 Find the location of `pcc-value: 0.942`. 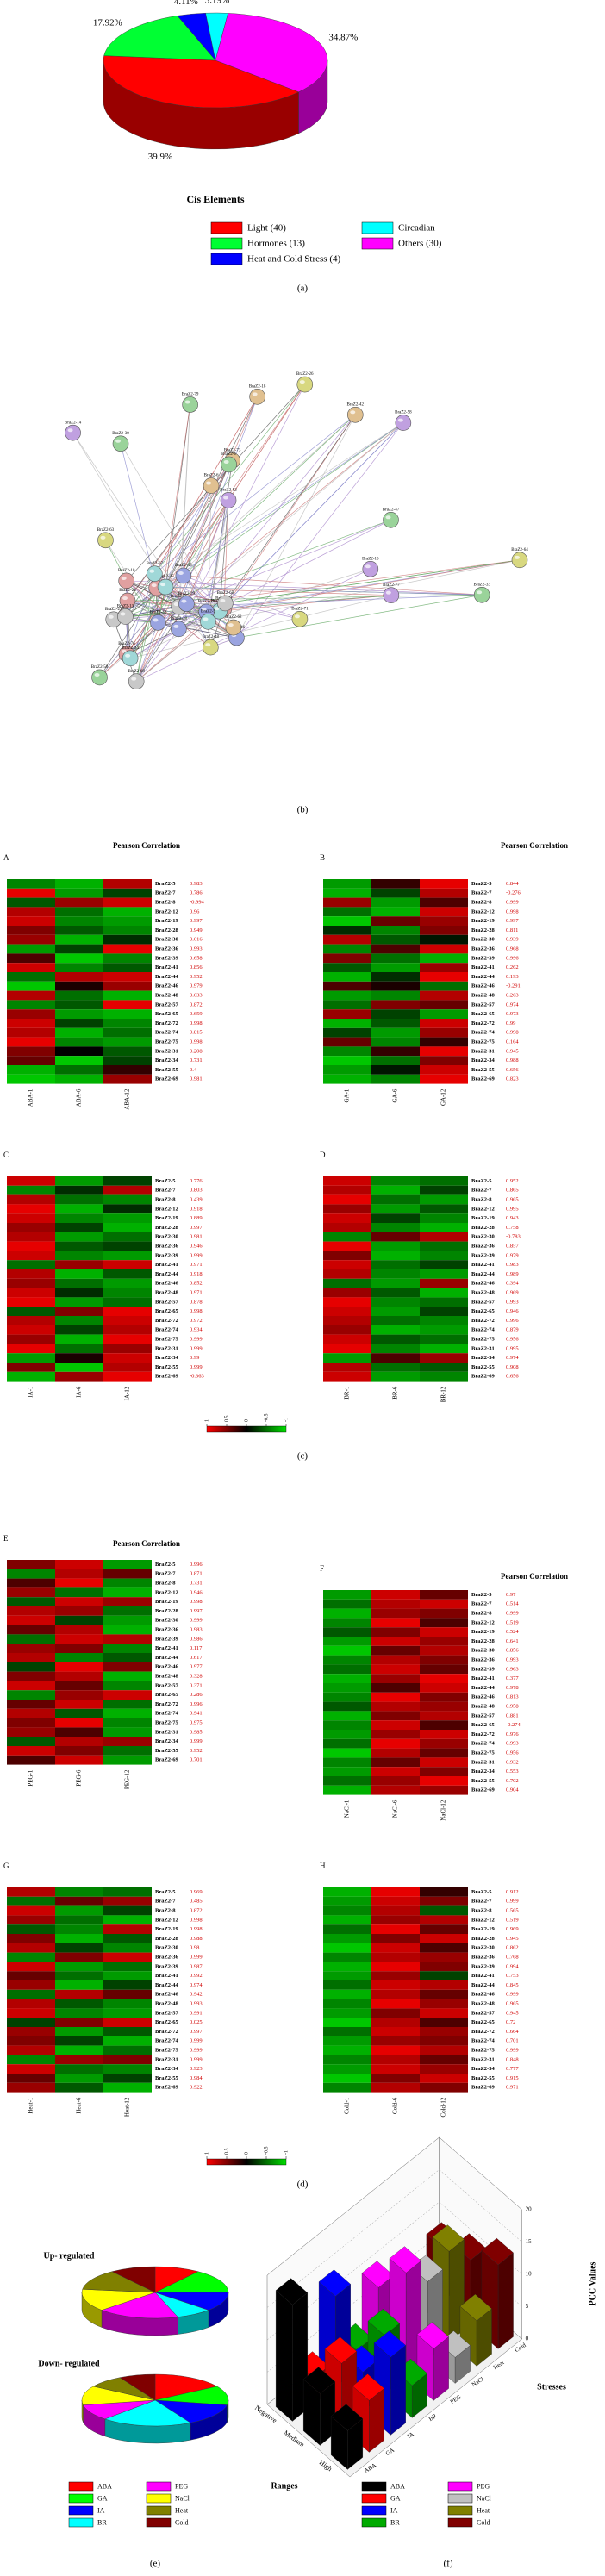

pcc-value: 0.942 is located at coordinates (196, 1995).